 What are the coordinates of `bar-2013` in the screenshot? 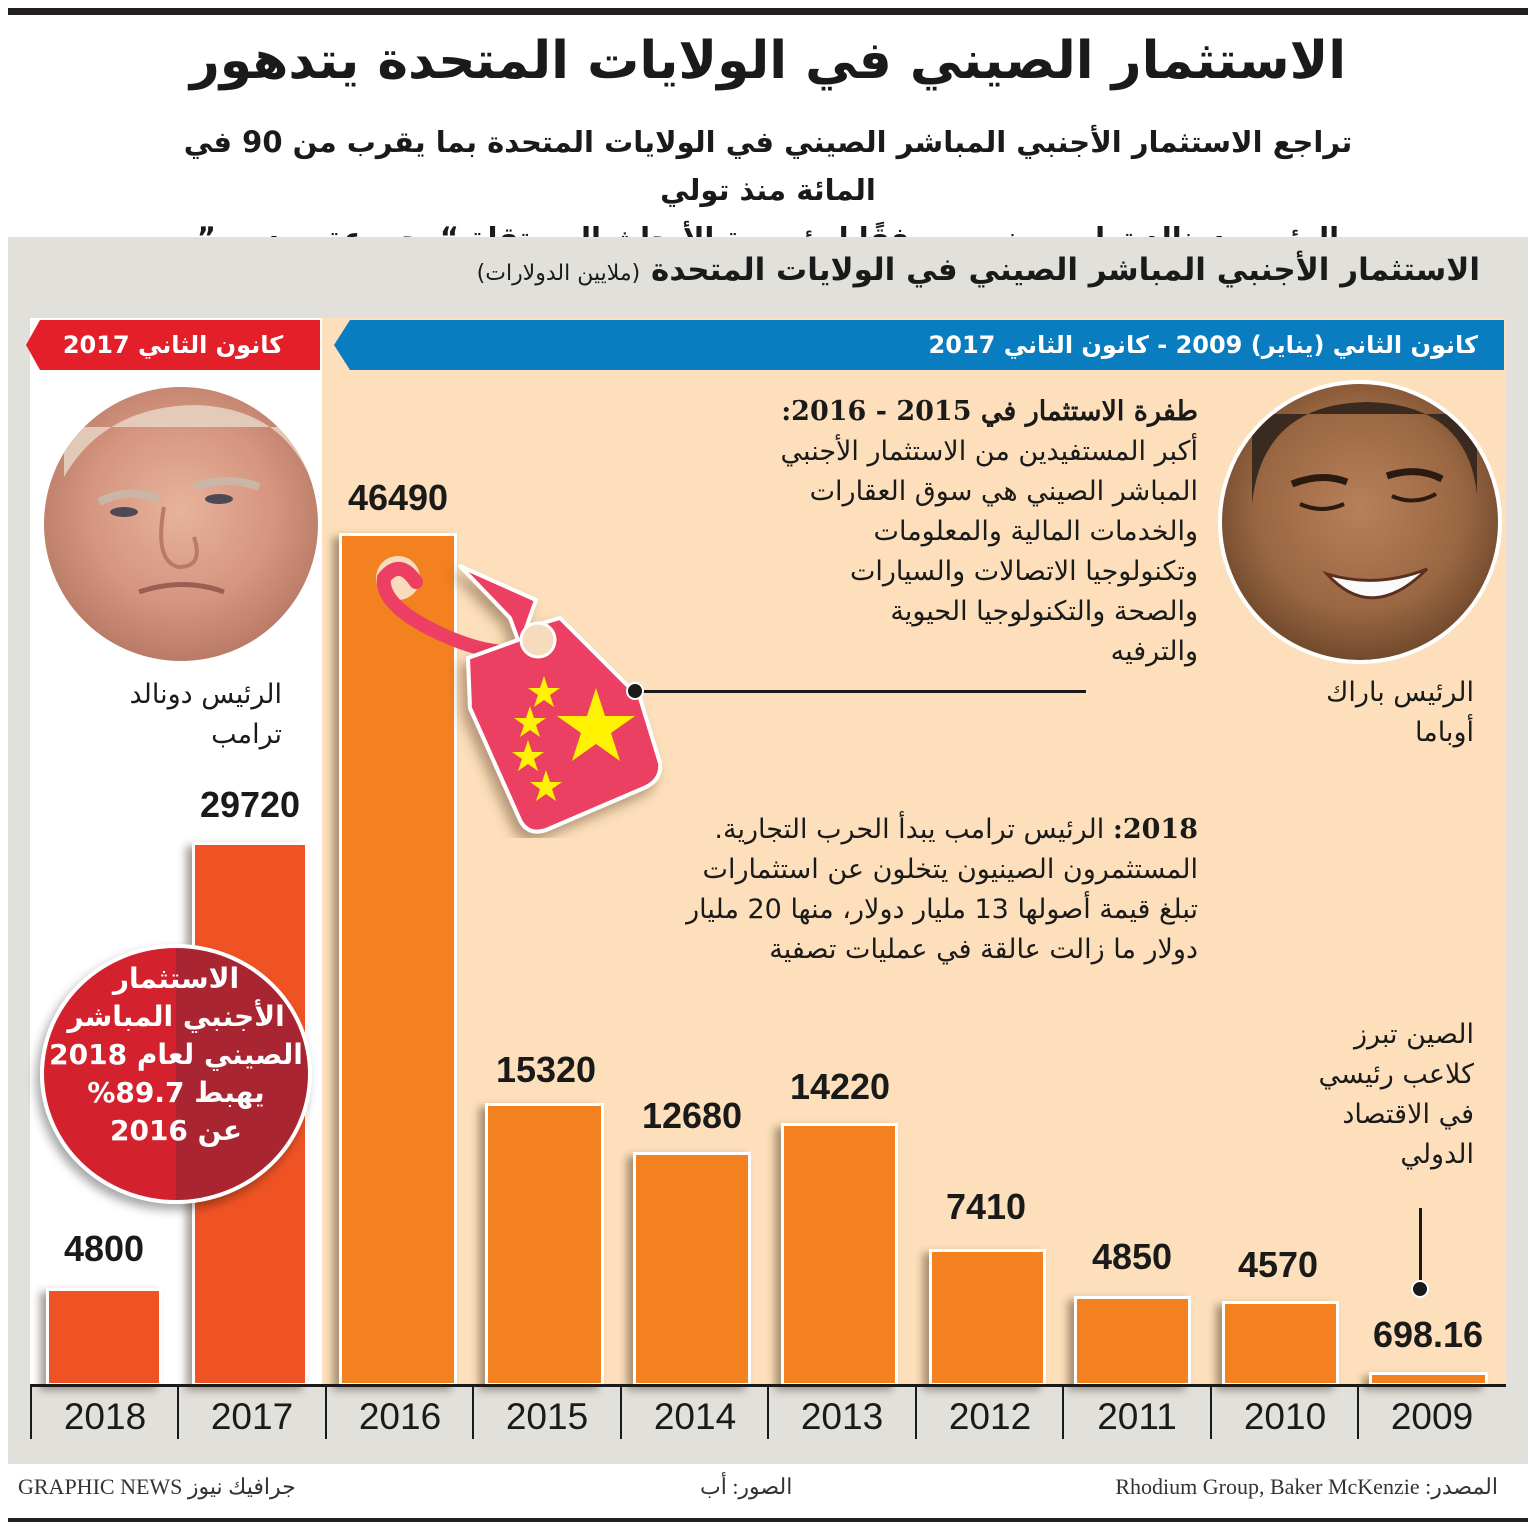 It's located at (839, 1254).